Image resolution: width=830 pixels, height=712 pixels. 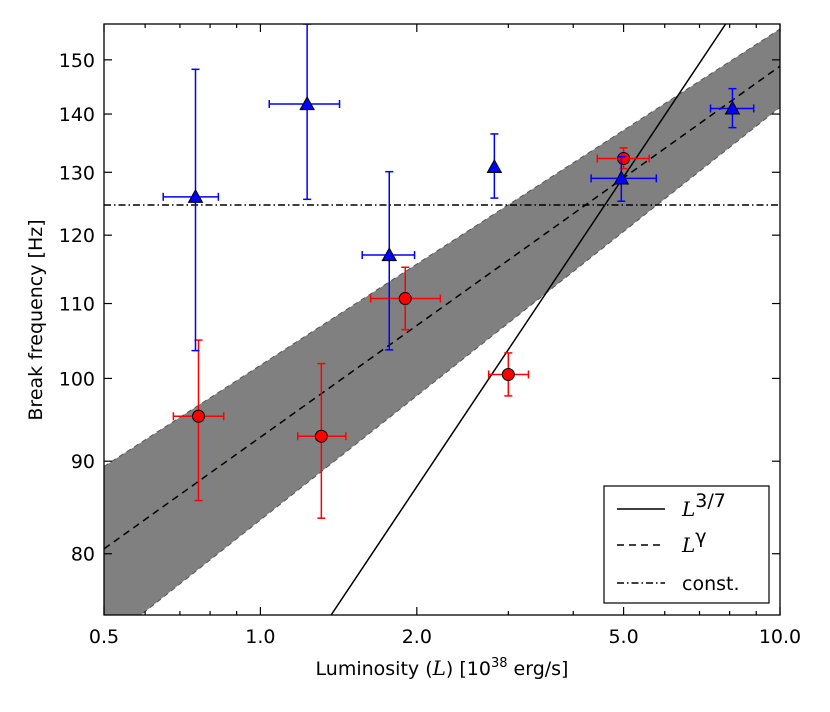 What do you see at coordinates (77, 173) in the screenshot?
I see `y-tick-label: 130` at bounding box center [77, 173].